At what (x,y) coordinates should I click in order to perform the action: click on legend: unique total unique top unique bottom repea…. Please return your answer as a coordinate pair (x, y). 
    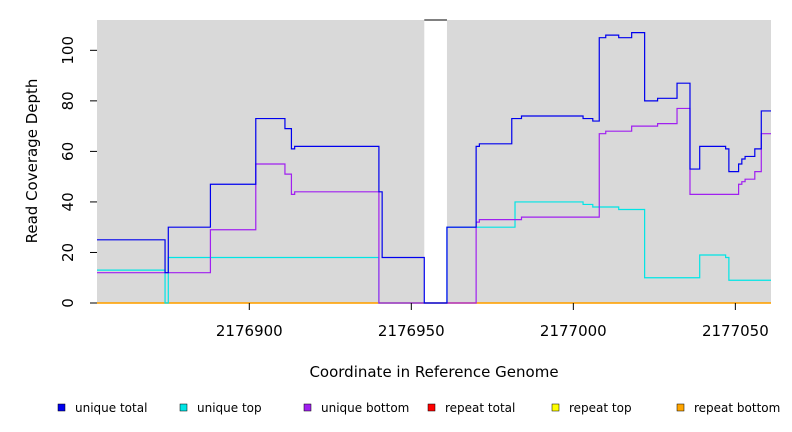
    Looking at the image, I should click on (418, 408).